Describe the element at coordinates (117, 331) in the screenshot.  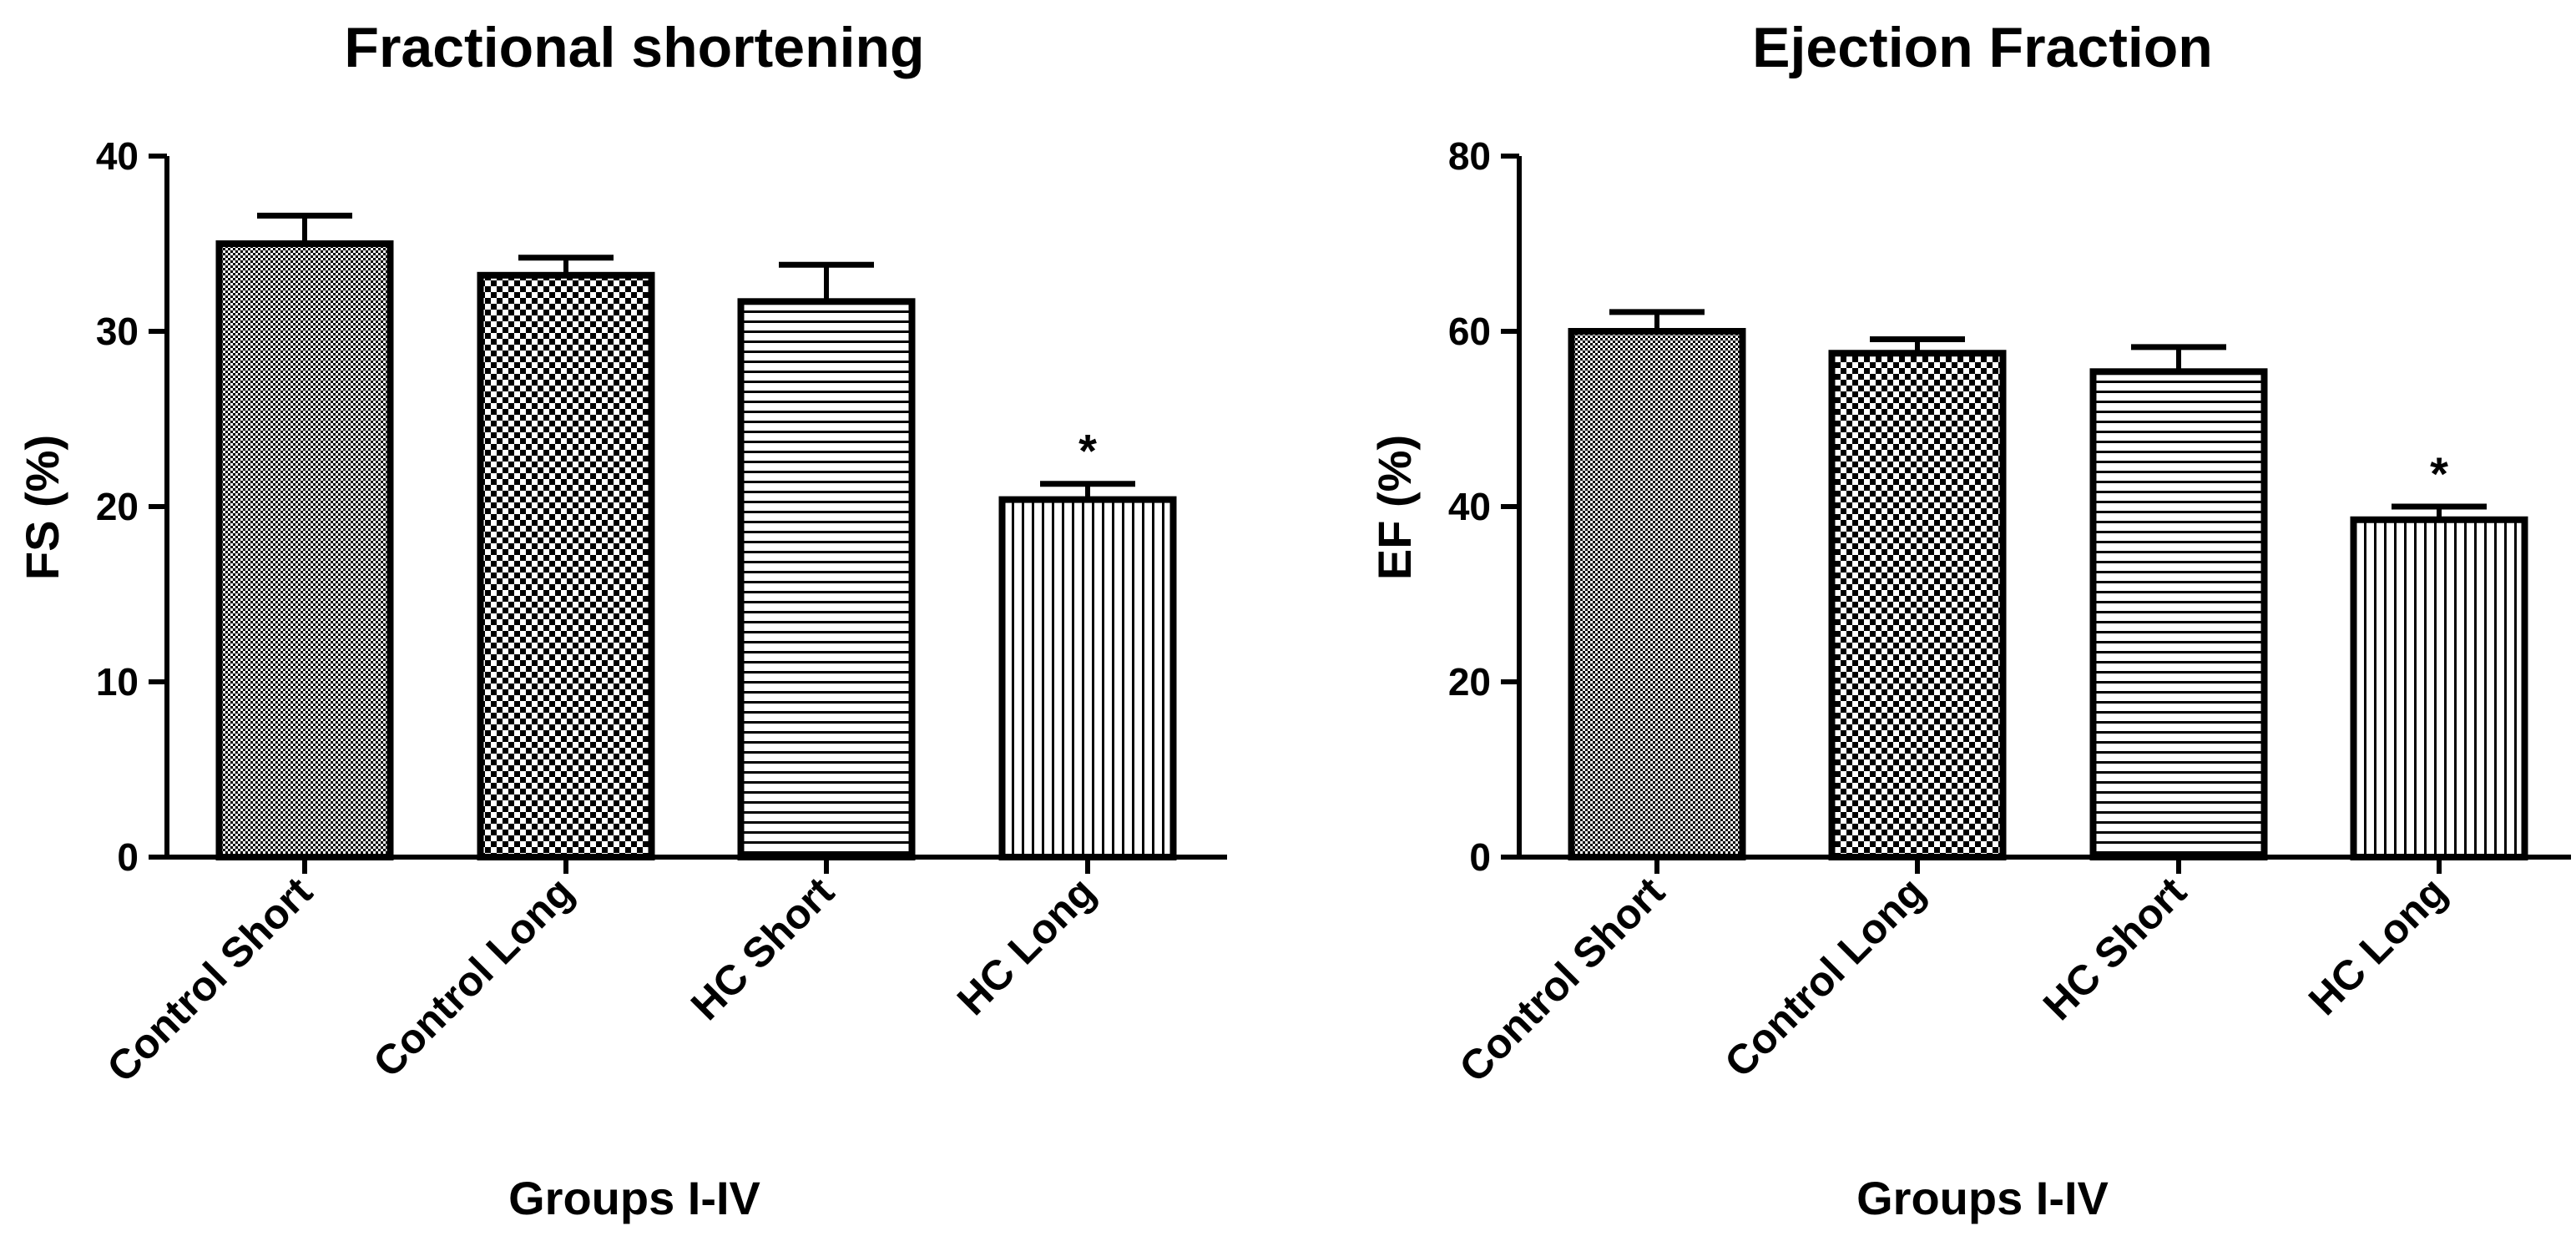
I see `y-tick-label: 30` at that location.